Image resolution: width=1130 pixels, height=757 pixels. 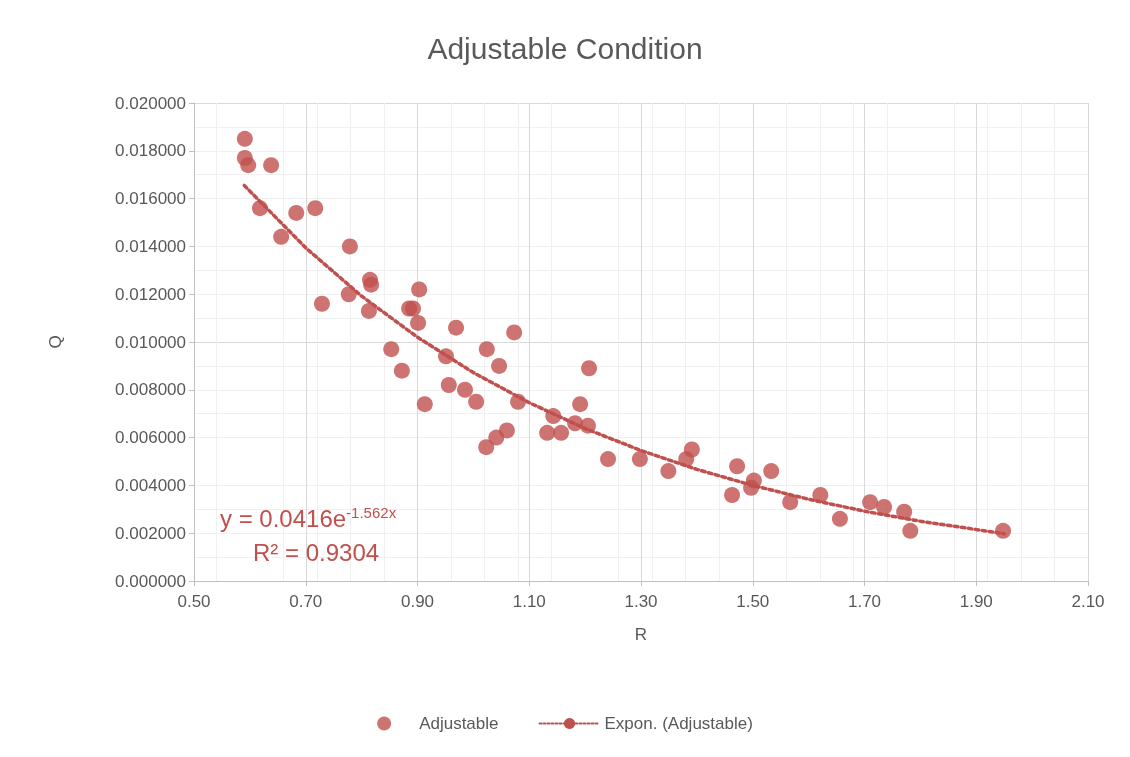 What do you see at coordinates (459, 723) in the screenshot?
I see `legend-label: Adjustable` at bounding box center [459, 723].